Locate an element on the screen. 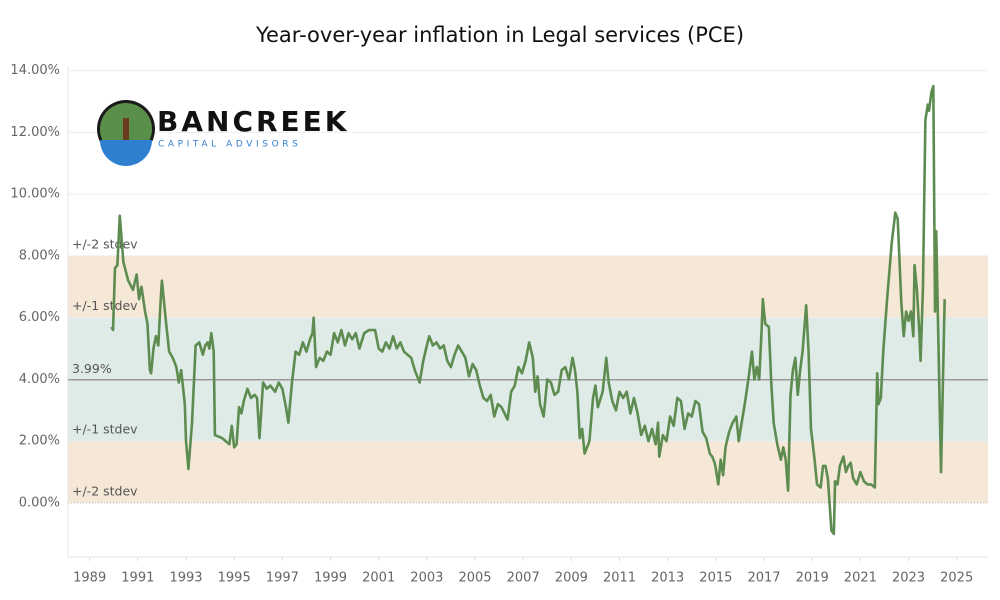  logo-trunk is located at coordinates (126, 129).